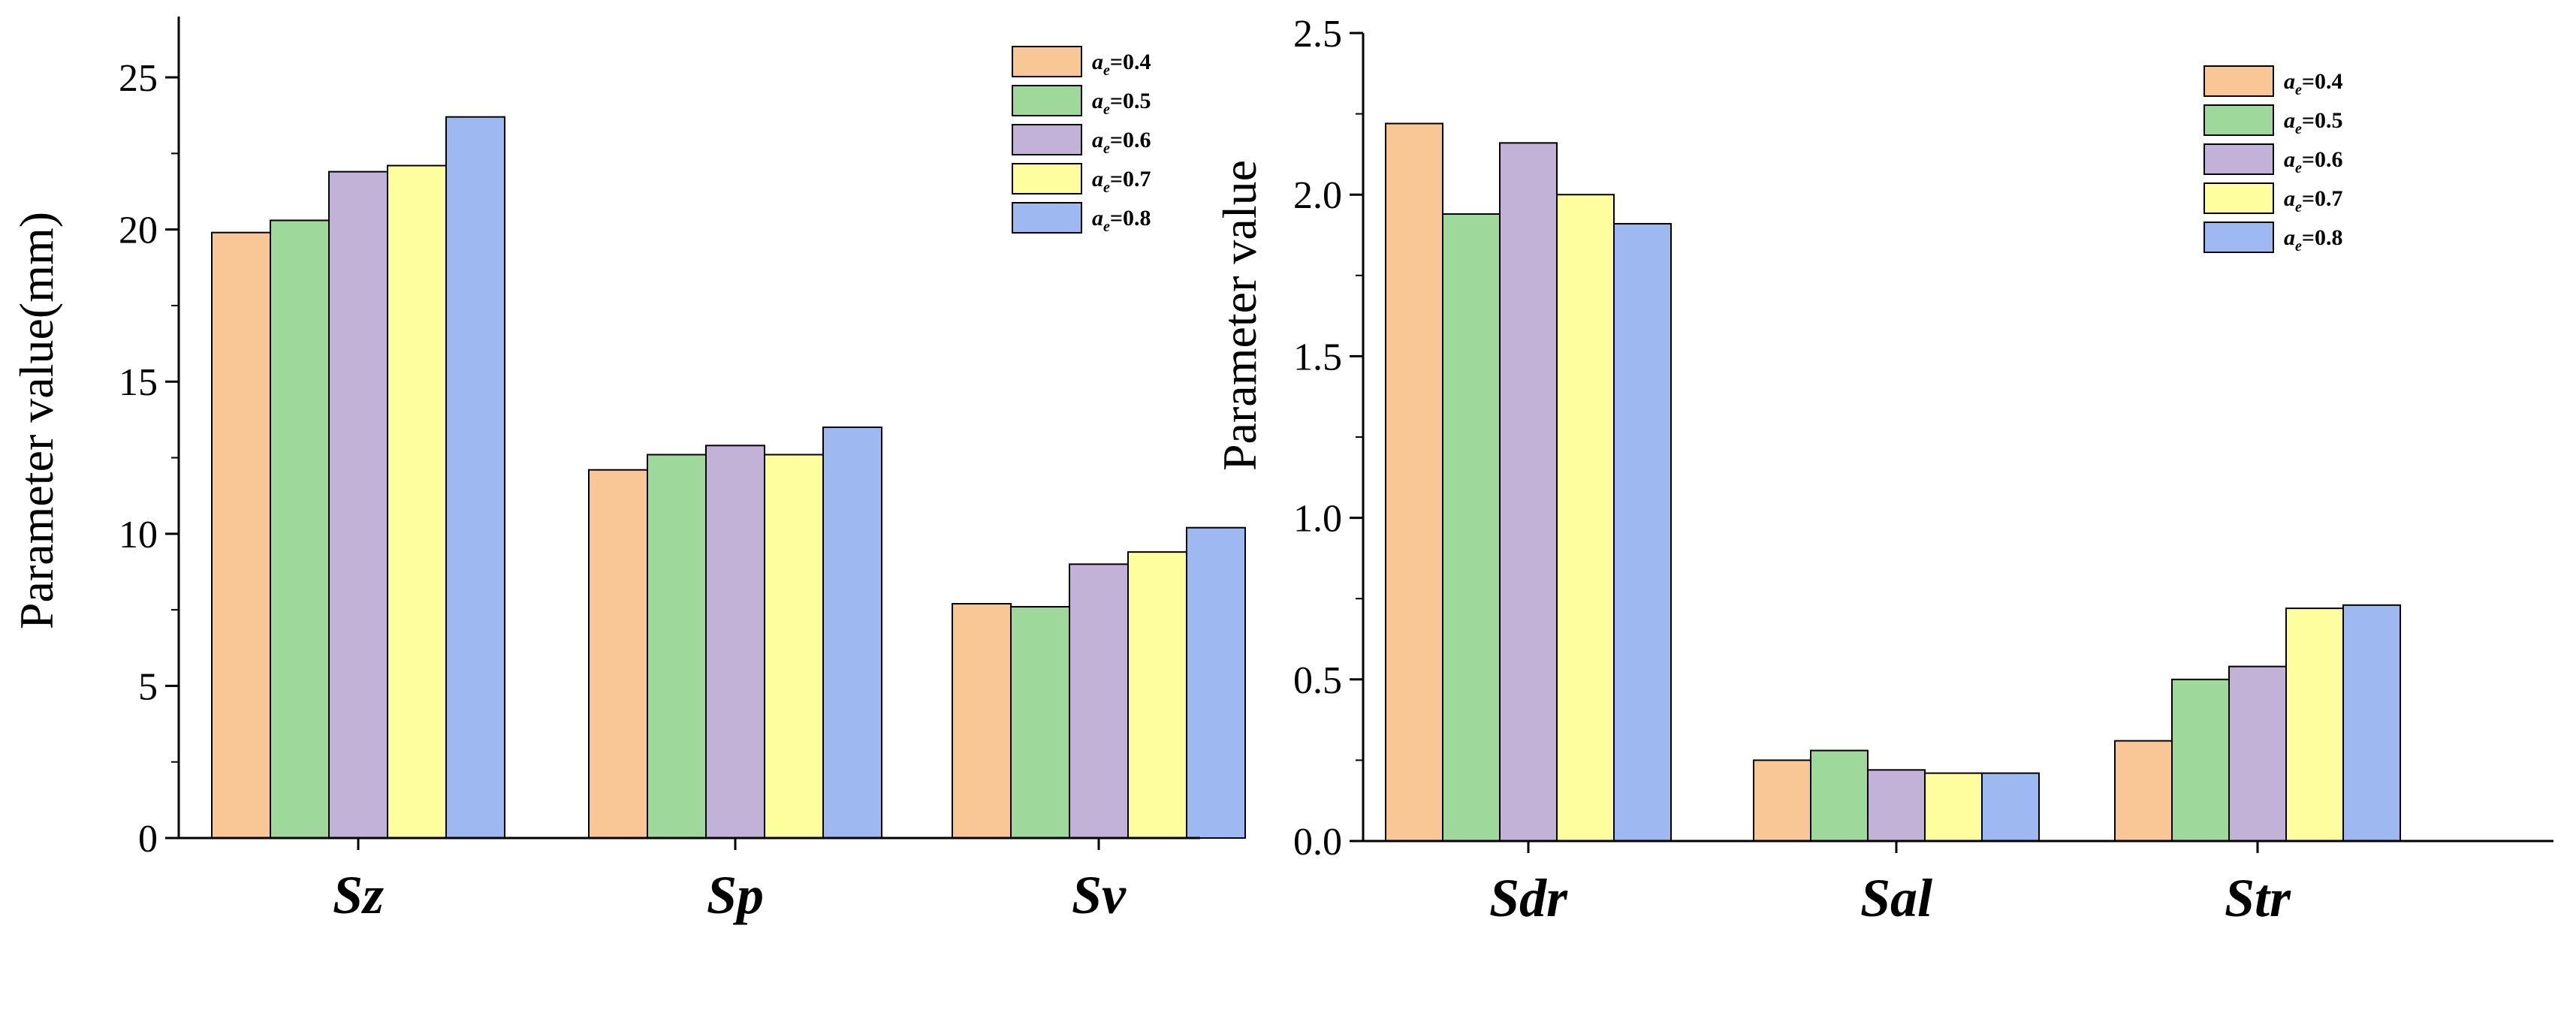 Image resolution: width=2576 pixels, height=1028 pixels. What do you see at coordinates (138, 535) in the screenshot?
I see `y-tick-label: 10` at bounding box center [138, 535].